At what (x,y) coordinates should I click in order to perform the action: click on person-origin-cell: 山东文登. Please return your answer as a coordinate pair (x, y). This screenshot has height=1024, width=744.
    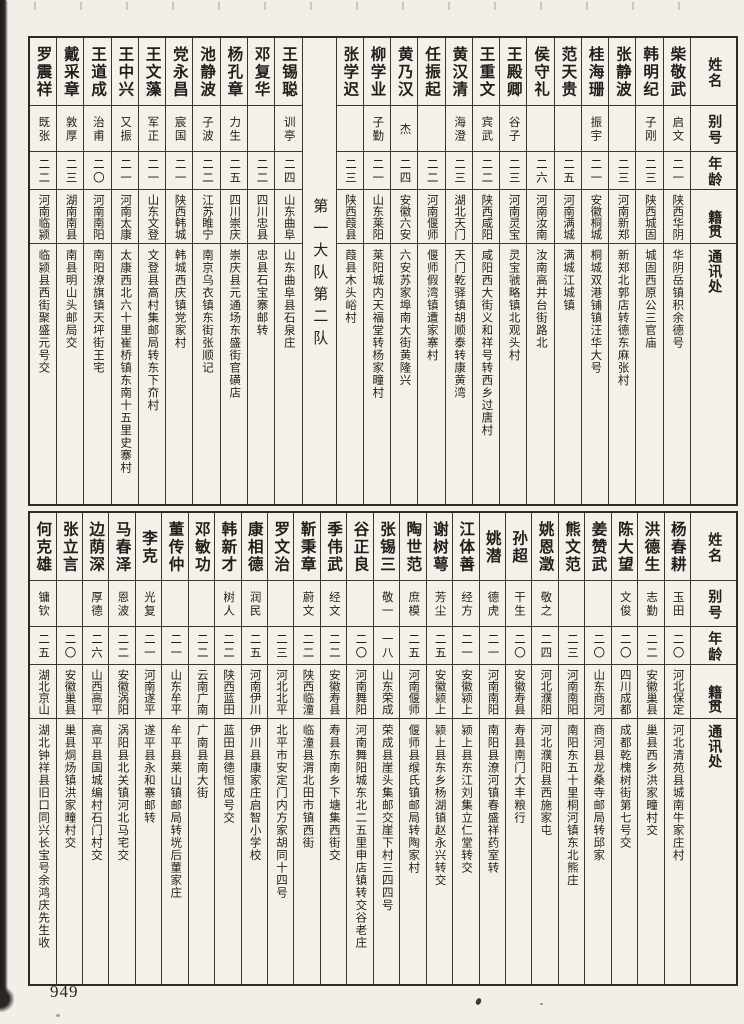
    Looking at the image, I should click on (152, 217).